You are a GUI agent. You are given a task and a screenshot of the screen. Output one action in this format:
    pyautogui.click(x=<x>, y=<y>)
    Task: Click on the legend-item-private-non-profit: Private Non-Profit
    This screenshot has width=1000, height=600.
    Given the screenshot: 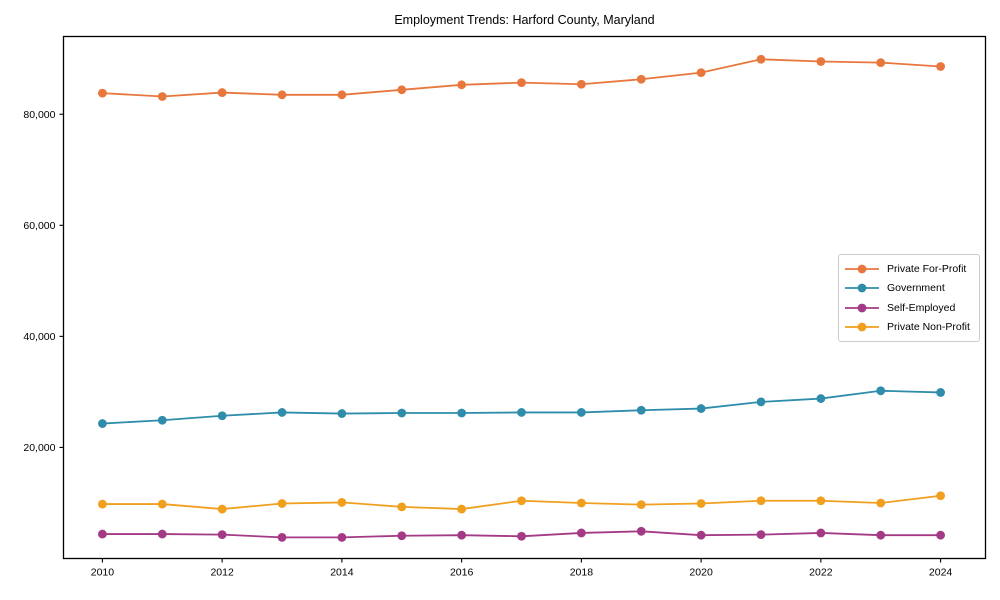 What is the action you would take?
    pyautogui.click(x=911, y=328)
    